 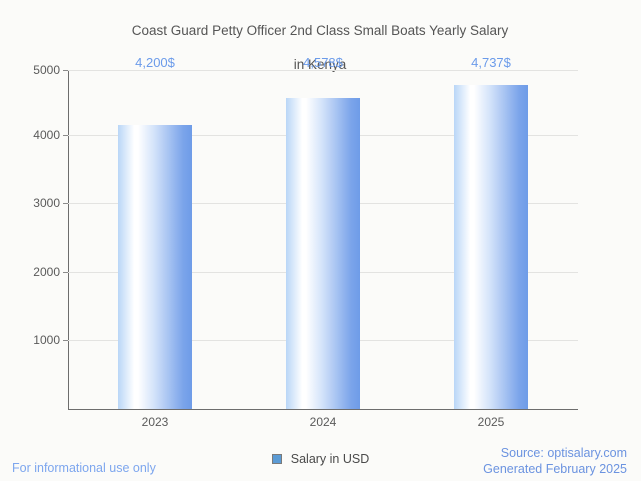 I want to click on ytick-mark-2000, so click(x=65, y=272).